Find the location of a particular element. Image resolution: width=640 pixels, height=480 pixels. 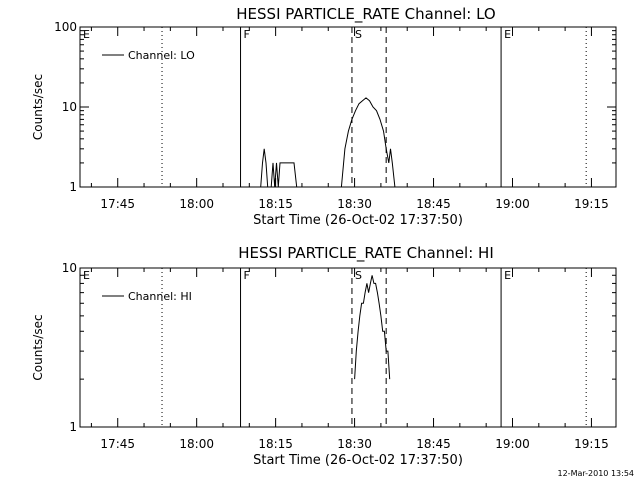

y-tick-label: 100 is located at coordinates (65, 27).